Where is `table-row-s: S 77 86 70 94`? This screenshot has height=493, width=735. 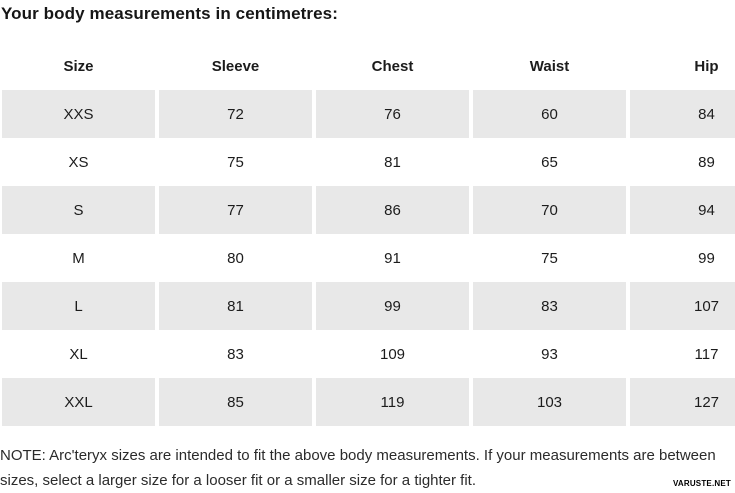 table-row-s: S 77 86 70 94 is located at coordinates (368, 210).